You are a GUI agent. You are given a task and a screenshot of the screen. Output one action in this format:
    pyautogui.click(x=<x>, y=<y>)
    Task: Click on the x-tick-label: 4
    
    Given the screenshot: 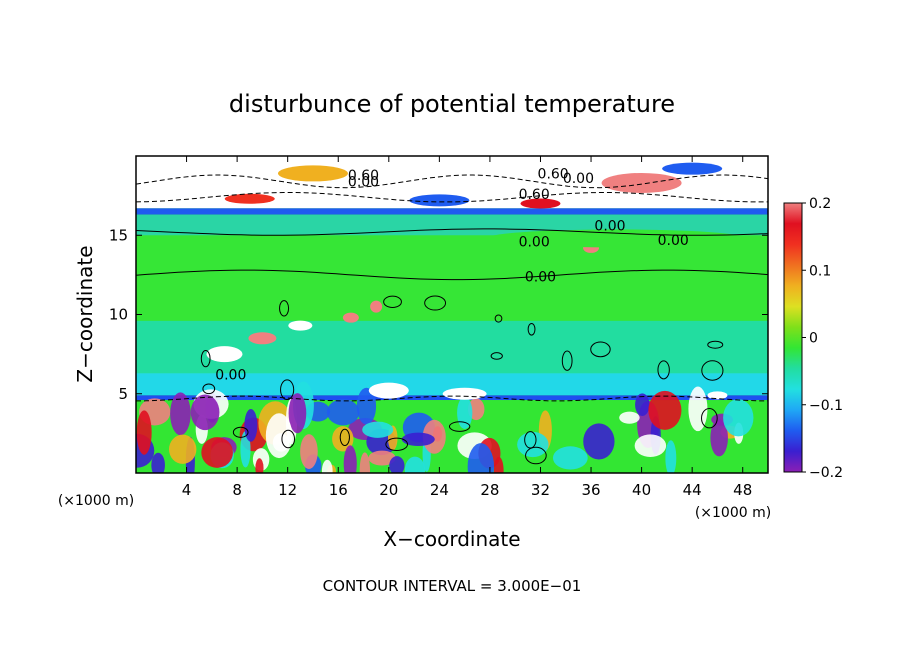 What is the action you would take?
    pyautogui.click(x=187, y=490)
    